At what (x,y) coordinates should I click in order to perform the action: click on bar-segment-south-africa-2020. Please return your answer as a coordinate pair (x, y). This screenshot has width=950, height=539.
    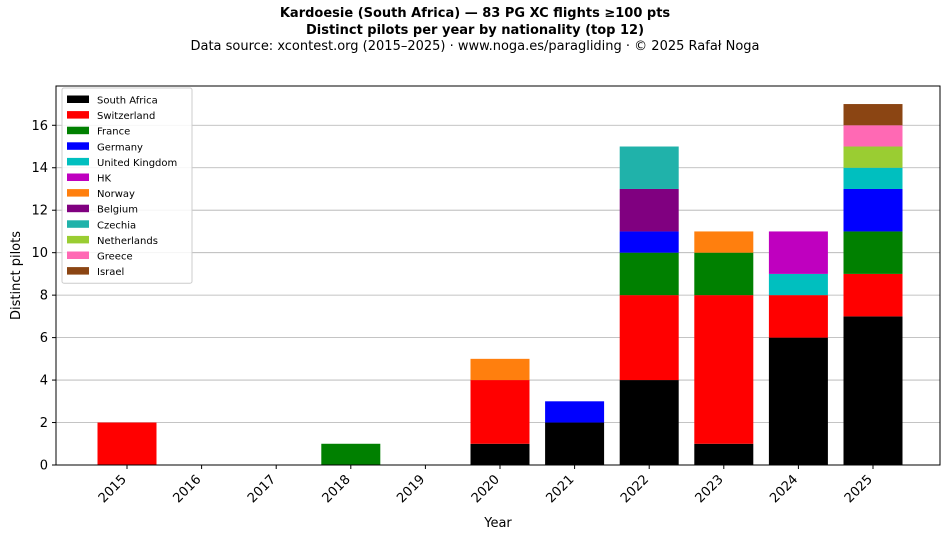
    Looking at the image, I should click on (500, 454).